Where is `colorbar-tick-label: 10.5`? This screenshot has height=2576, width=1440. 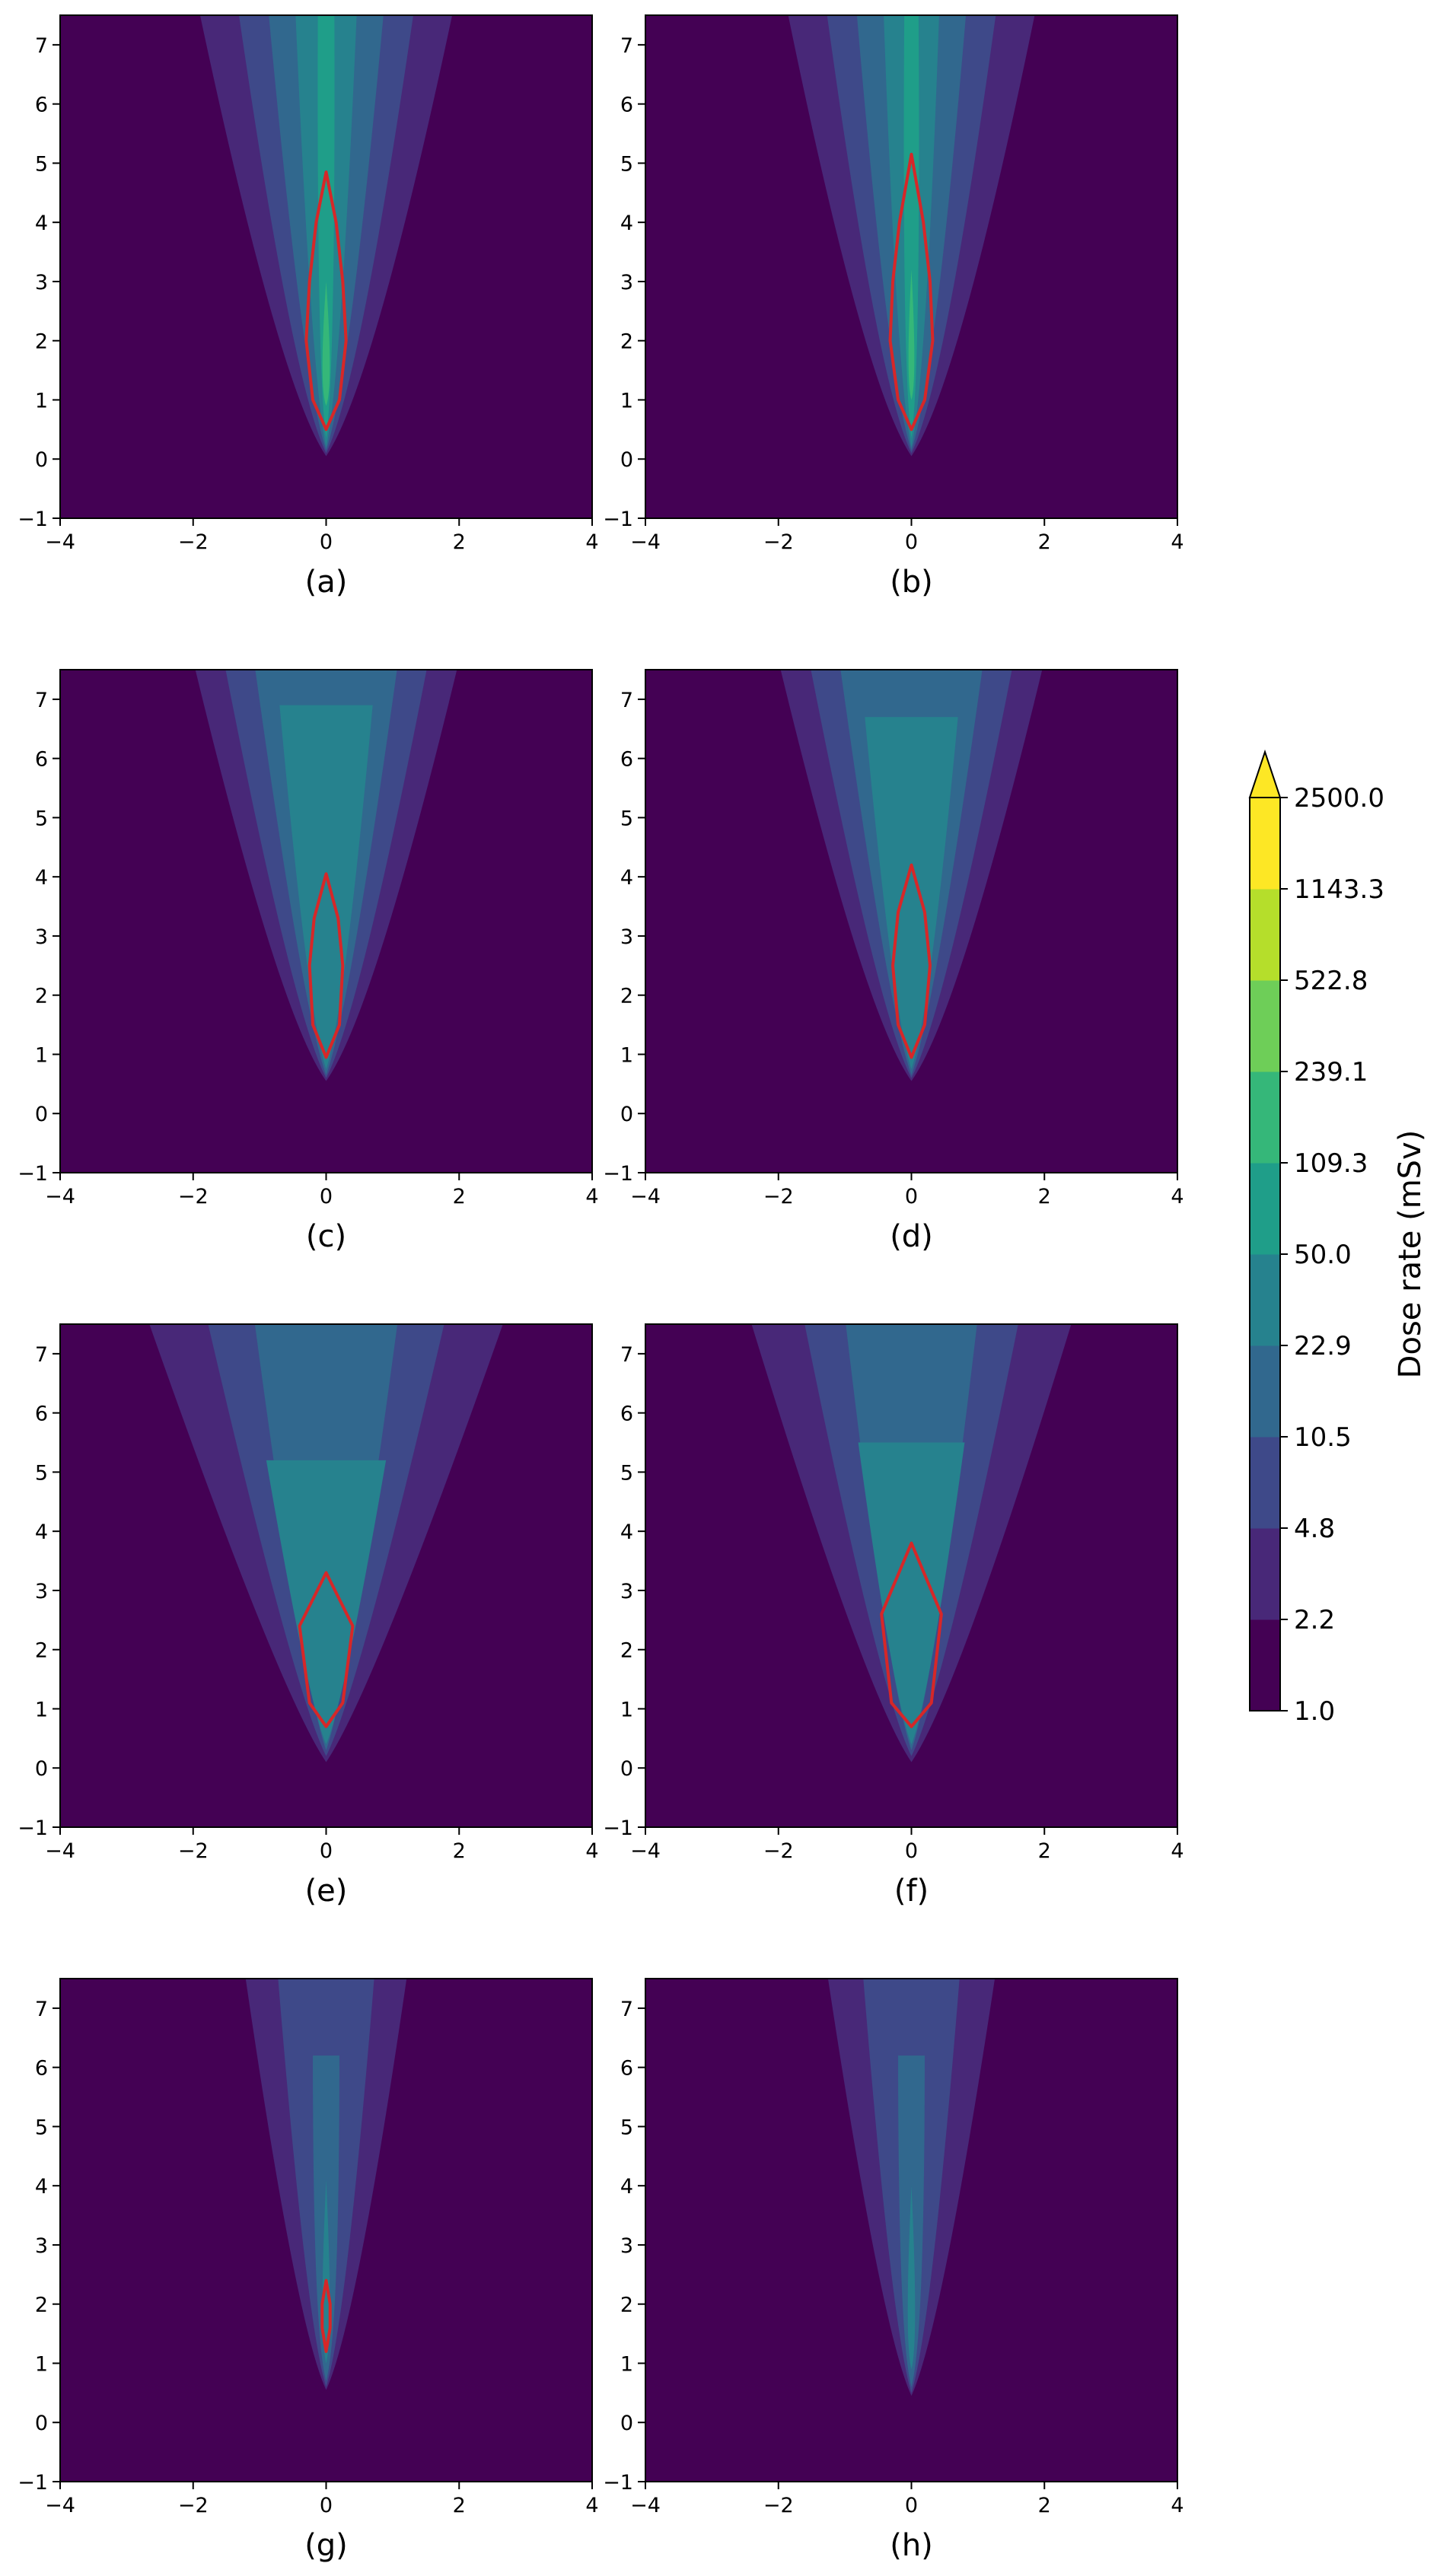 colorbar-tick-label: 10.5 is located at coordinates (1323, 1437).